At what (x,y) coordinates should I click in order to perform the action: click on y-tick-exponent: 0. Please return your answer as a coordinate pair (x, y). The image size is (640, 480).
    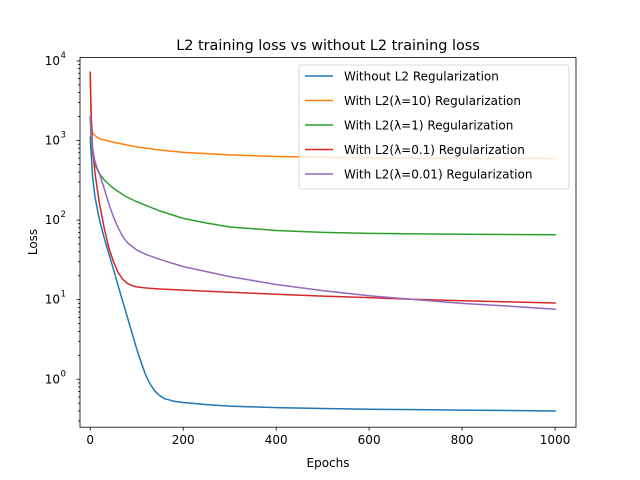
    Looking at the image, I should click on (63, 374).